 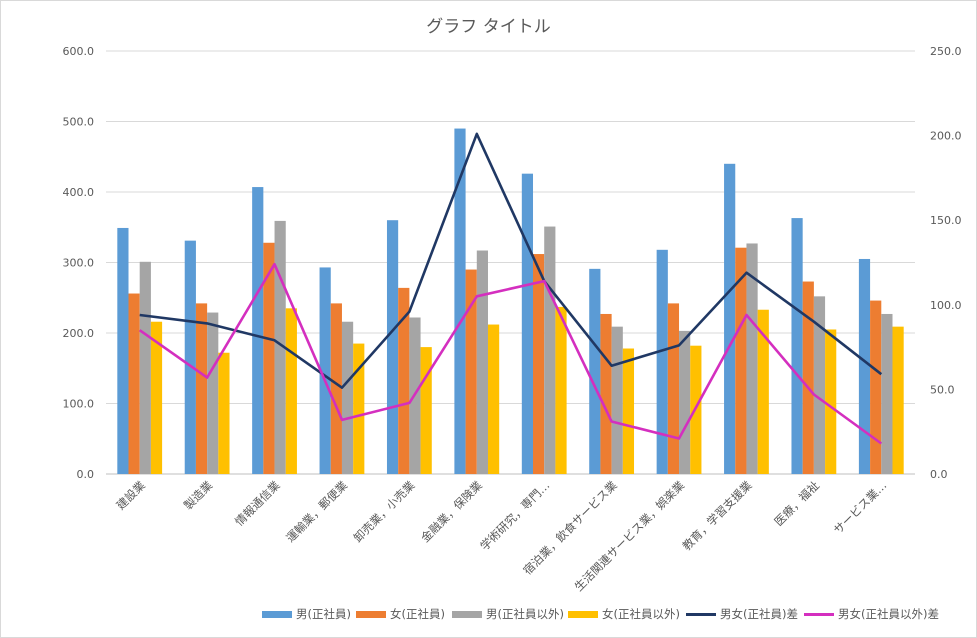 I want to click on y2-tick-label: 0.0, so click(x=939, y=474).